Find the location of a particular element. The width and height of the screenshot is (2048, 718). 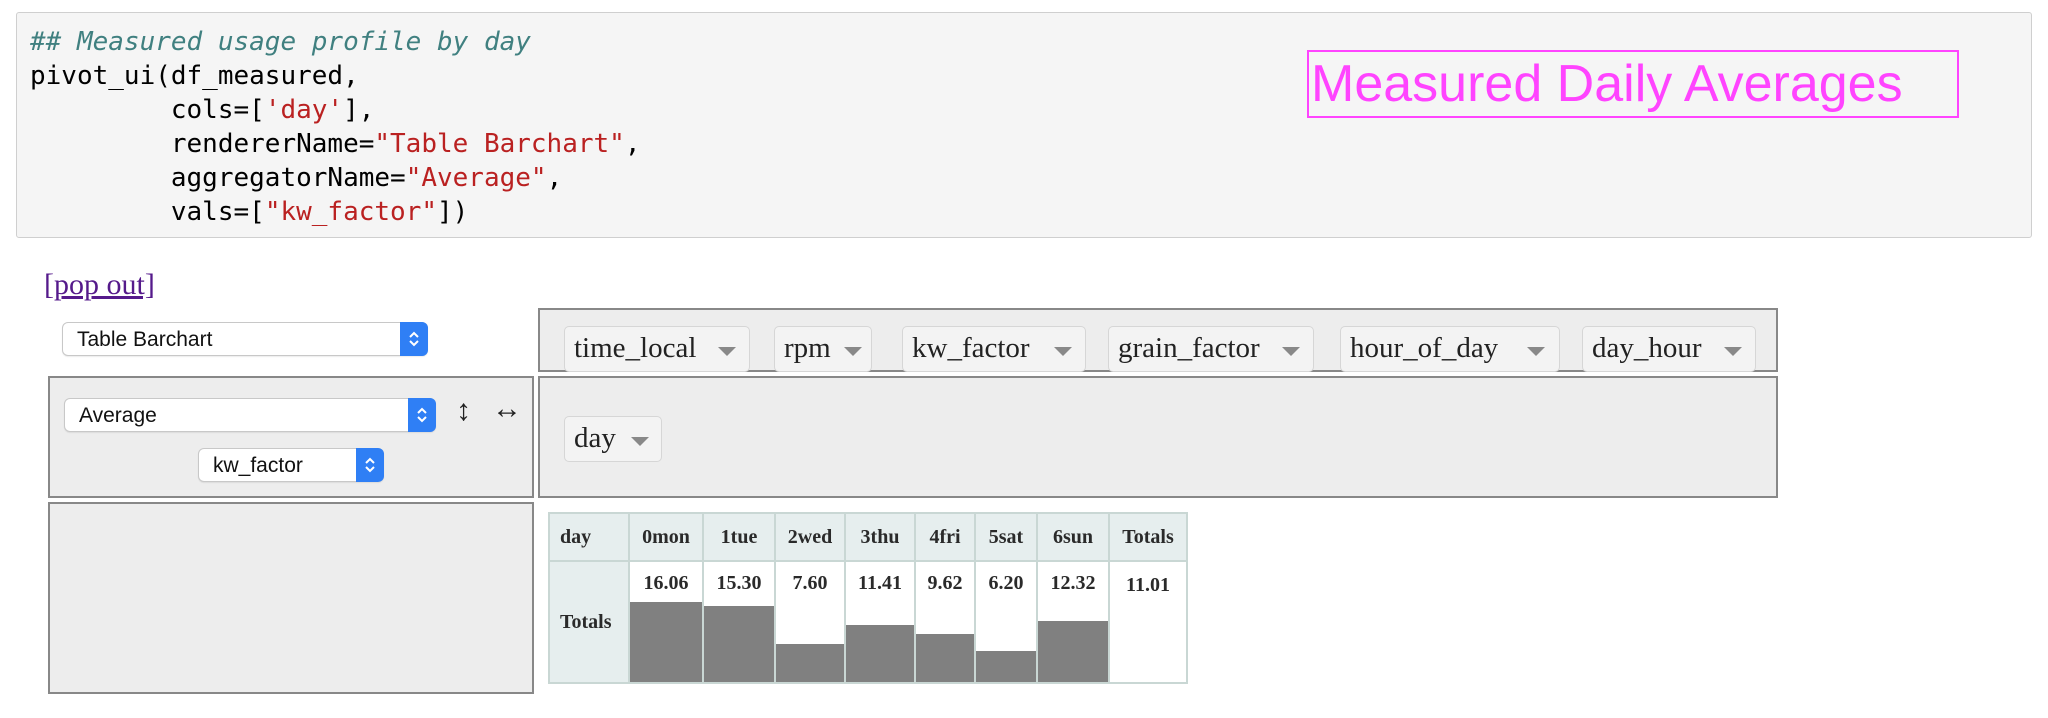

code-string: "Average" is located at coordinates (476, 178).